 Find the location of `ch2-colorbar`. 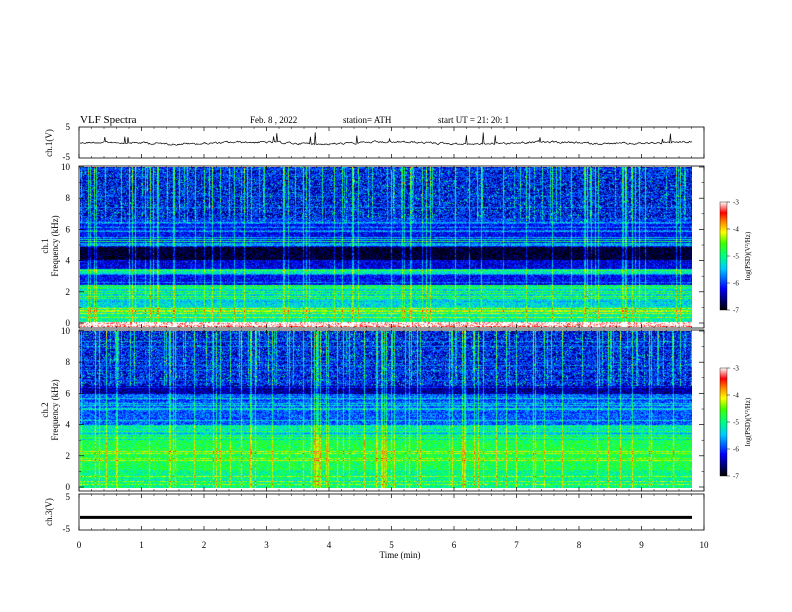

ch2-colorbar is located at coordinates (723, 422).